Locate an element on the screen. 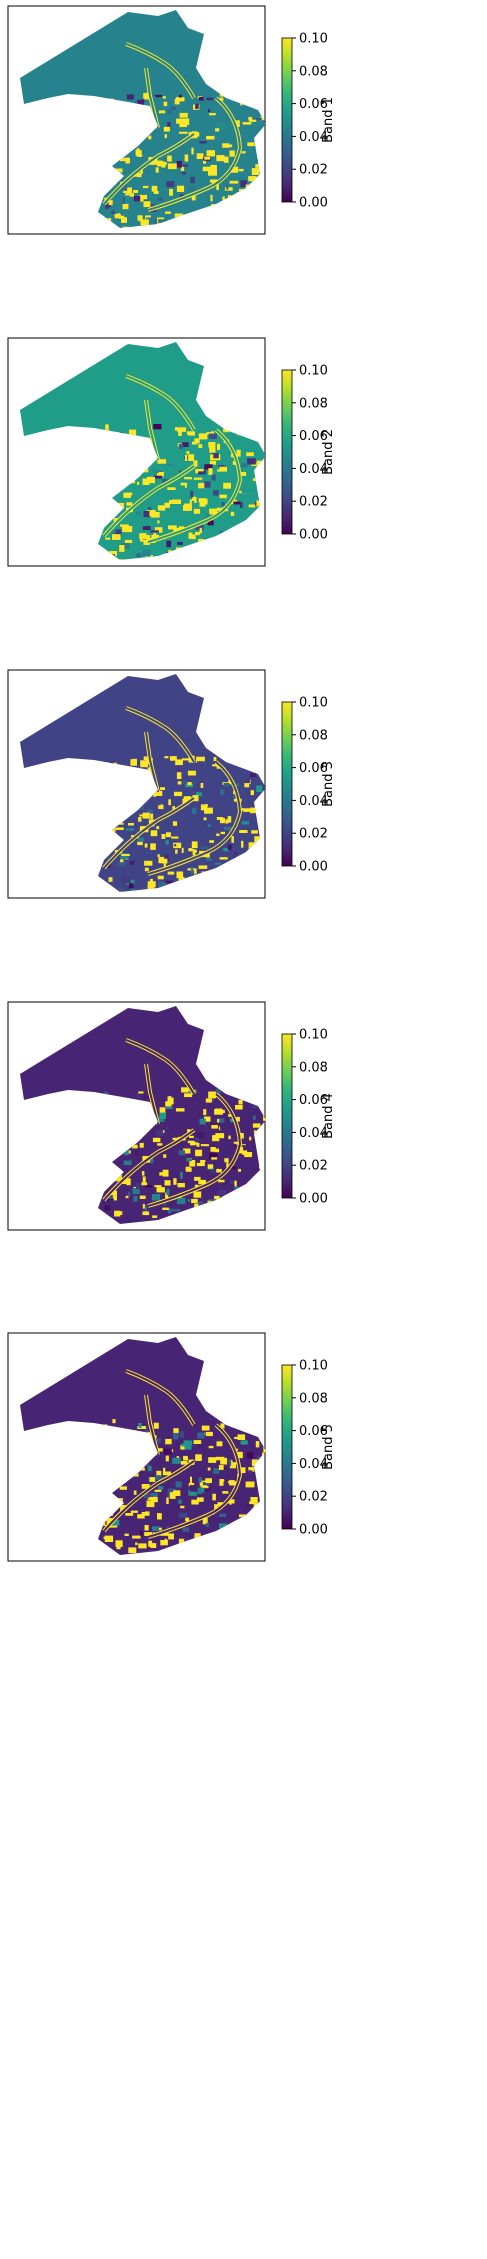 This screenshot has height=2259, width=487. colorbar is located at coordinates (287, 120).